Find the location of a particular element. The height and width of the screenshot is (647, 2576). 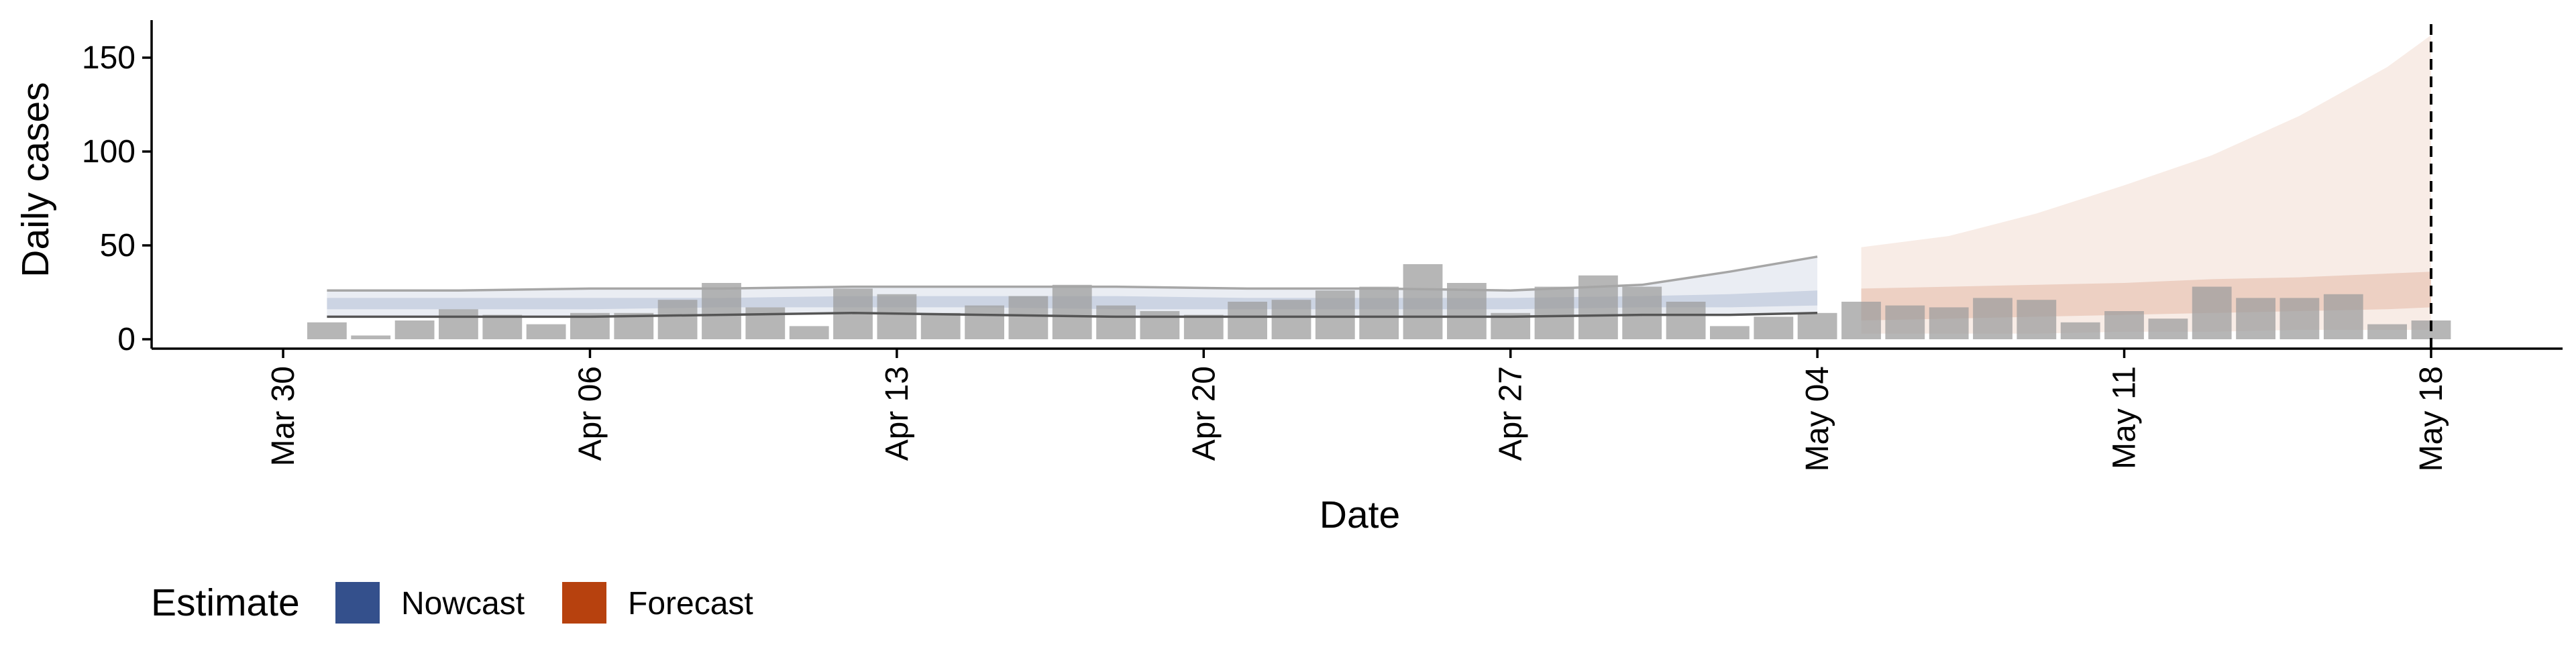

estimate-lines is located at coordinates (1072, 286).